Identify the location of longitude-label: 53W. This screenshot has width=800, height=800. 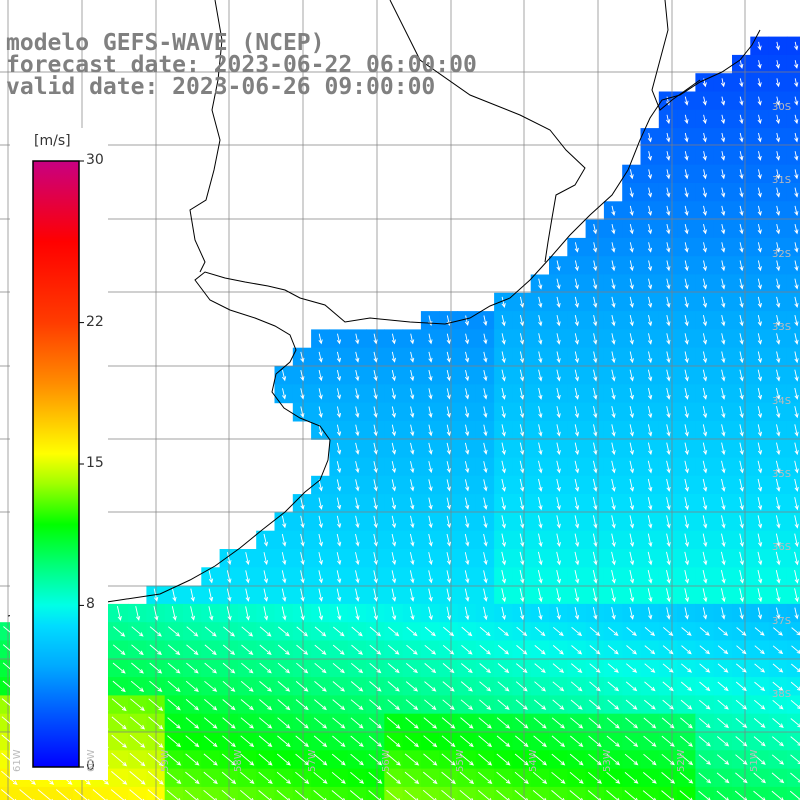
(607, 760).